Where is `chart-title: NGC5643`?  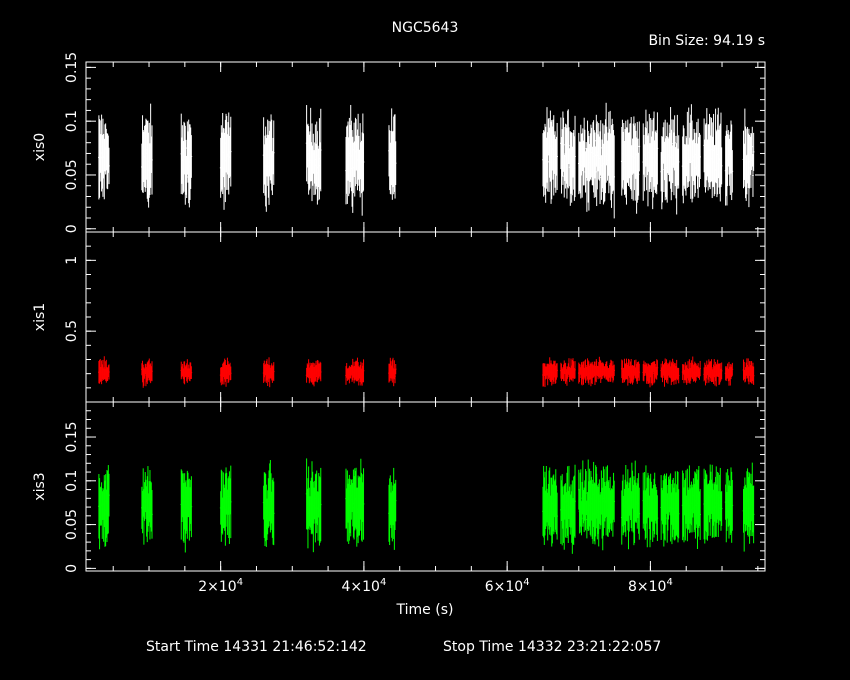
chart-title: NGC5643 is located at coordinates (425, 28).